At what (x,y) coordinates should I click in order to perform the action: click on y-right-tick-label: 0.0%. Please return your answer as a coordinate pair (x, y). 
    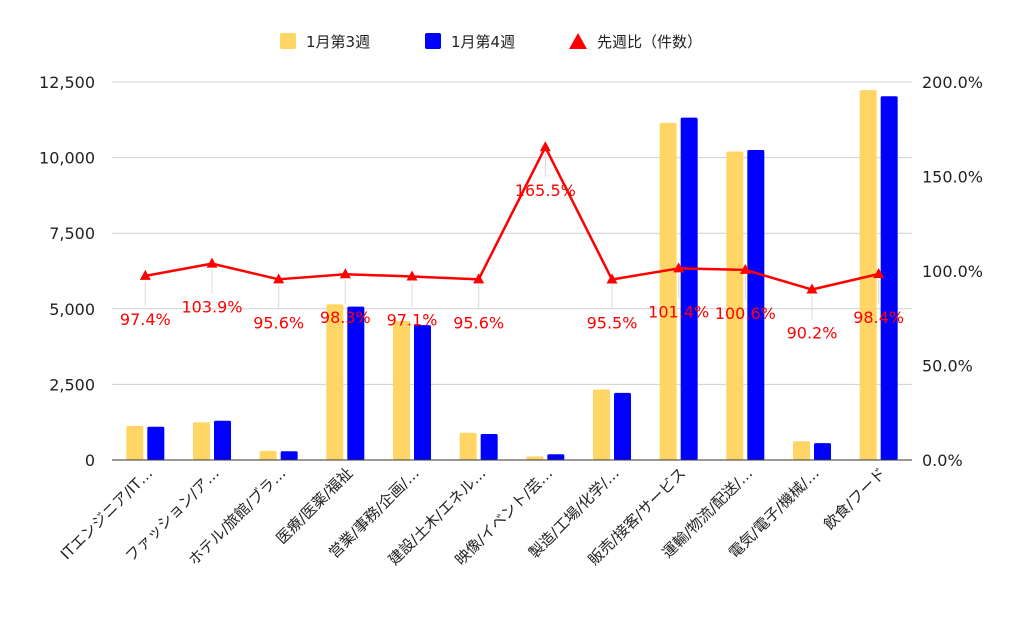
    Looking at the image, I should click on (942, 460).